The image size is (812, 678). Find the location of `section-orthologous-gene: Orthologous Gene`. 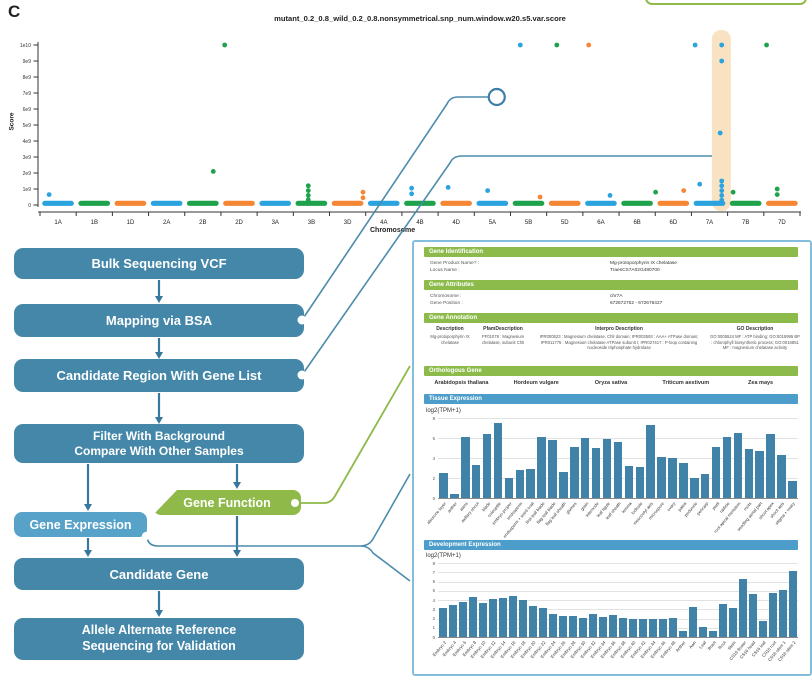

section-orthologous-gene: Orthologous Gene is located at coordinates (611, 371).